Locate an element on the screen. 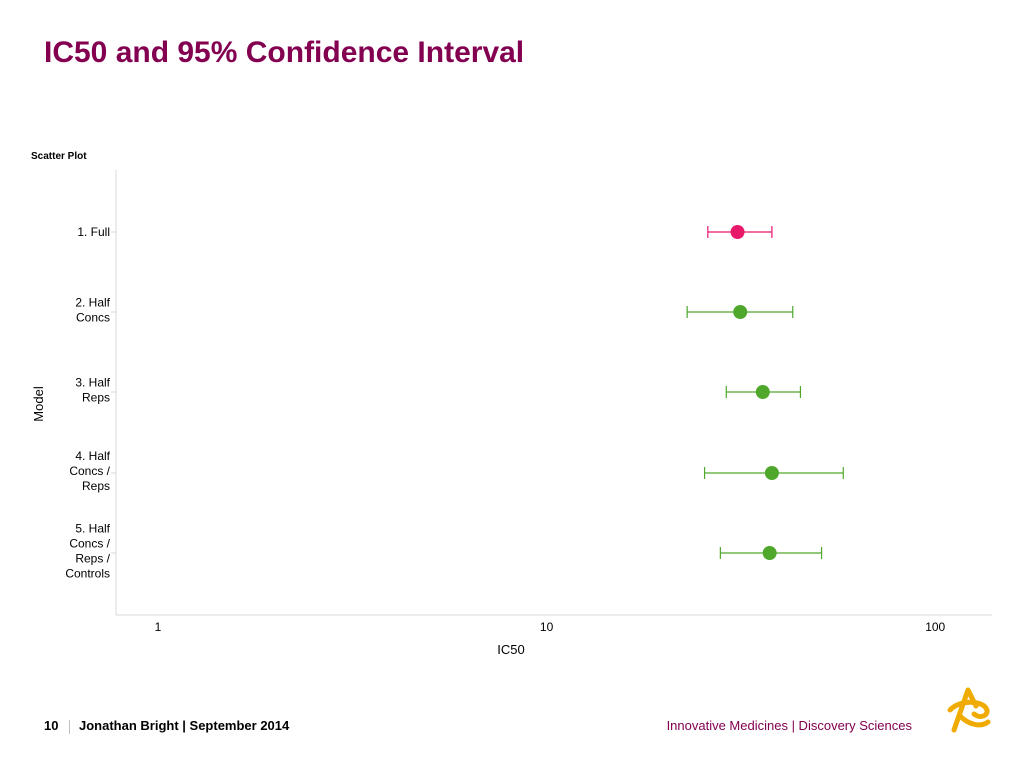 This screenshot has height=768, width=1024. slide-title: IC50 and 95% Confidence Interval is located at coordinates (284, 52).